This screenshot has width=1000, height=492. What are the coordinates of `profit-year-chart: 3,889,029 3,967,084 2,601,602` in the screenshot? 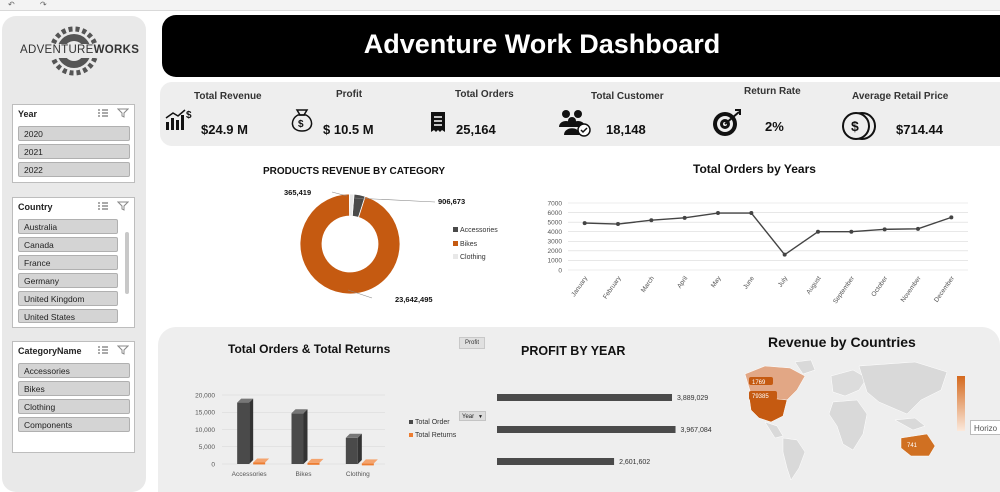 It's located at (604, 430).